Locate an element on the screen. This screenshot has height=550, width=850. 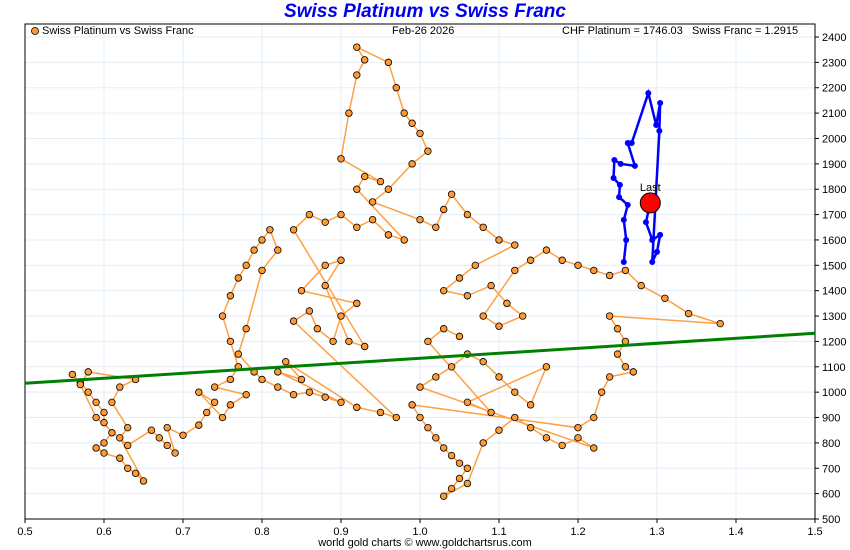
y-tick-label: 1100 is located at coordinates (834, 368).